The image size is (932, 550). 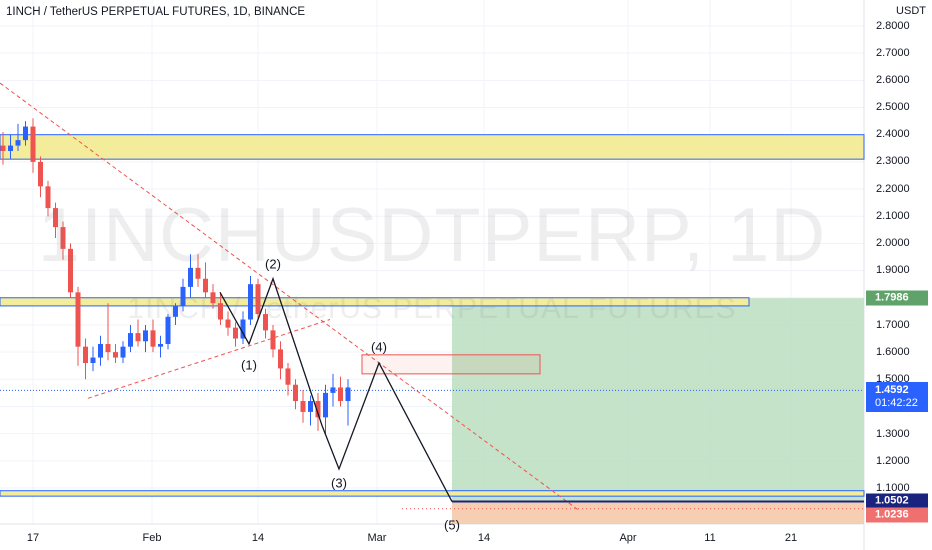 I want to click on price-tick: 1.7000, so click(x=893, y=325).